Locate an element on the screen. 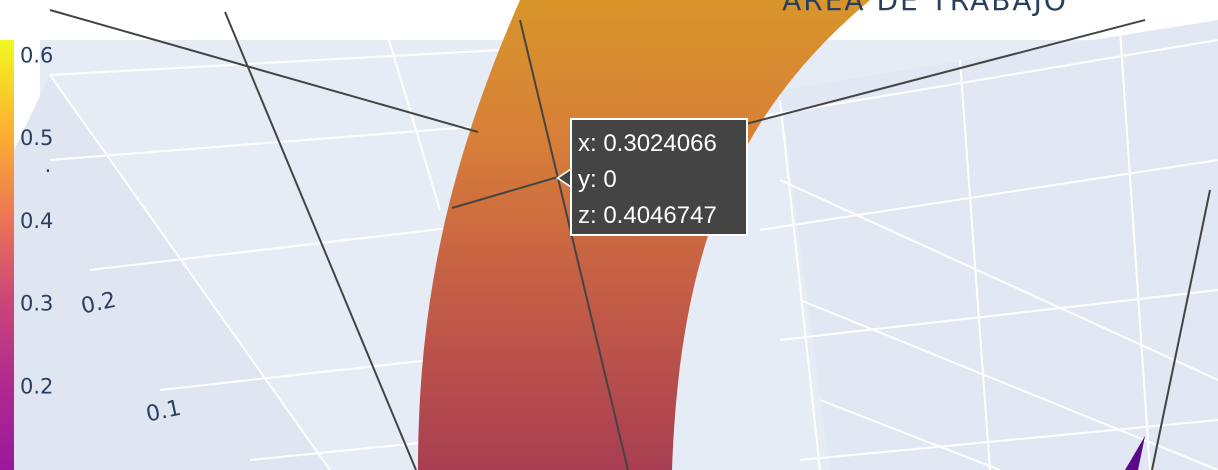  surface-spike is located at coordinates (1135, 453).